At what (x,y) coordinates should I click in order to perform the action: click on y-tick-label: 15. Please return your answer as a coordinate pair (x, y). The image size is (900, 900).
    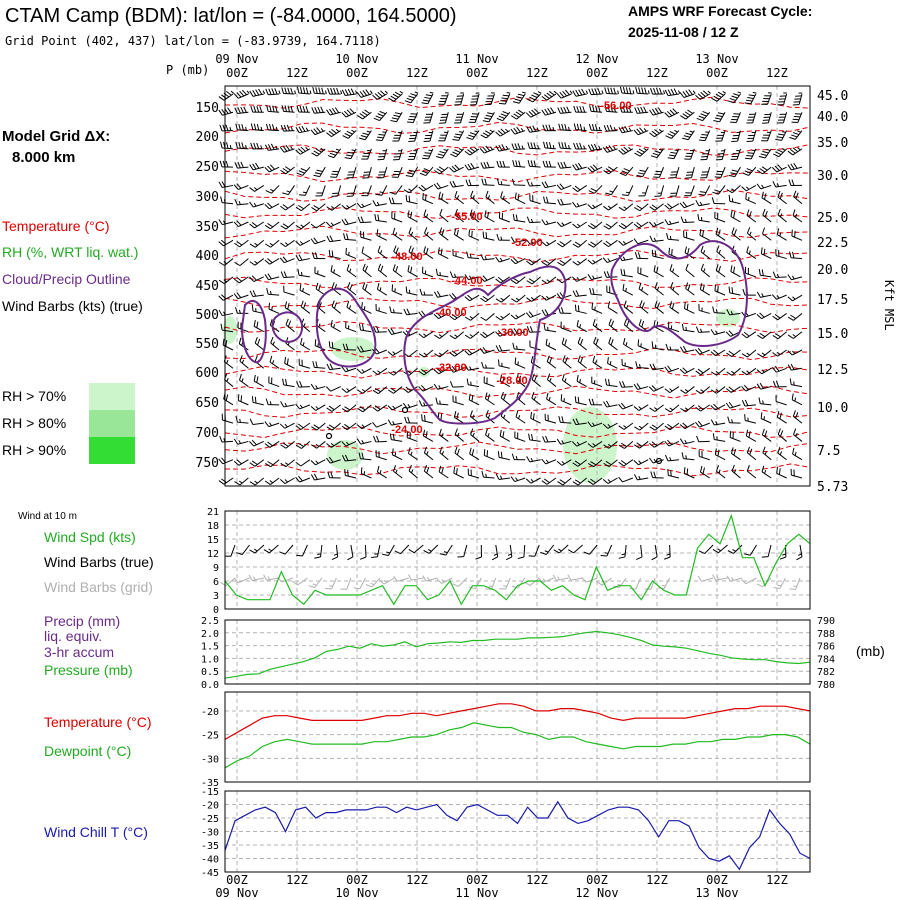
    Looking at the image, I should click on (213, 540).